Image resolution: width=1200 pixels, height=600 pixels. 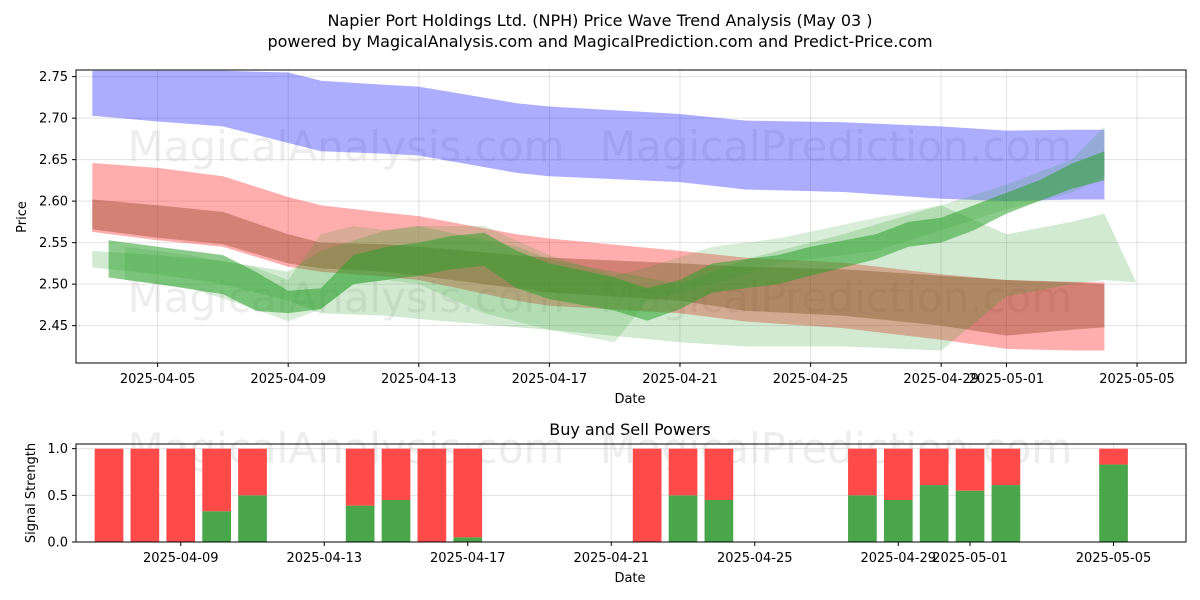 What do you see at coordinates (53, 160) in the screenshot?
I see `price-y-tick-label-4: 2.65` at bounding box center [53, 160].